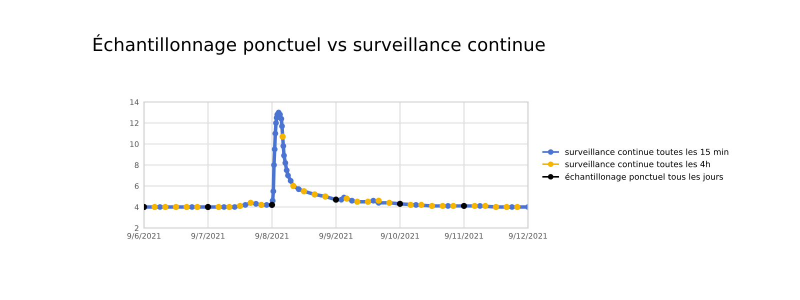 The height and width of the screenshot is (300, 800). I want to click on legend-label: surveillance continue toutes les 4h, so click(637, 164).